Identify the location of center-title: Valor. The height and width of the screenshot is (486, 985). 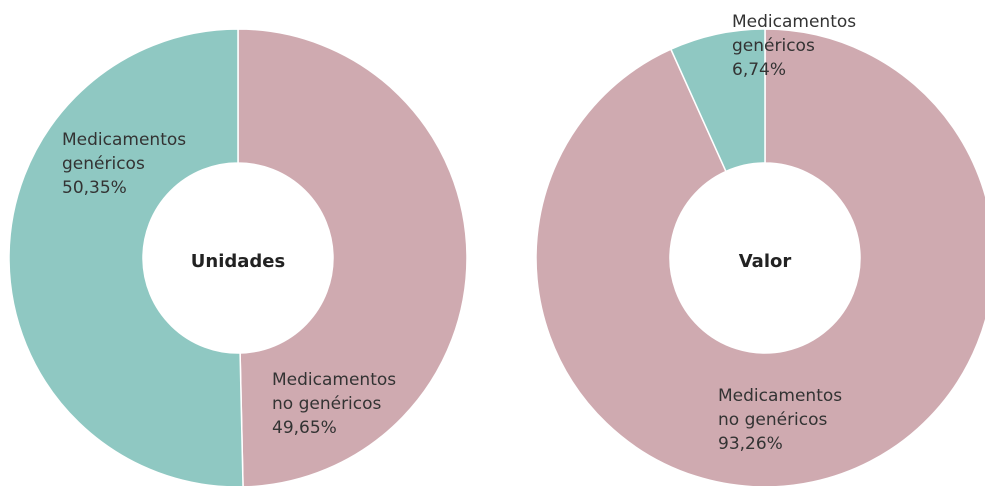
(765, 261).